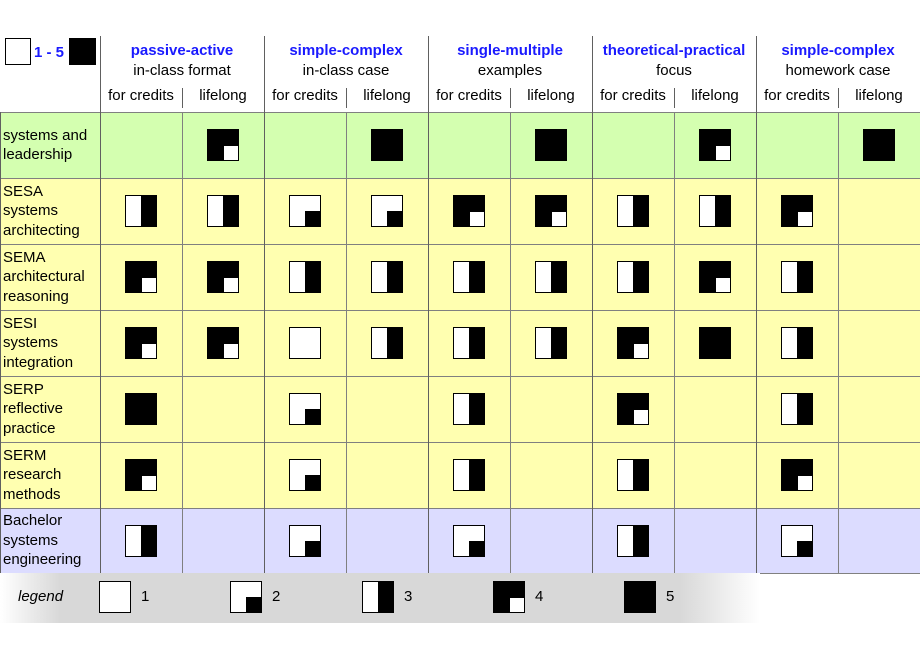  I want to click on dimension-title: passive-active, so click(182, 50).